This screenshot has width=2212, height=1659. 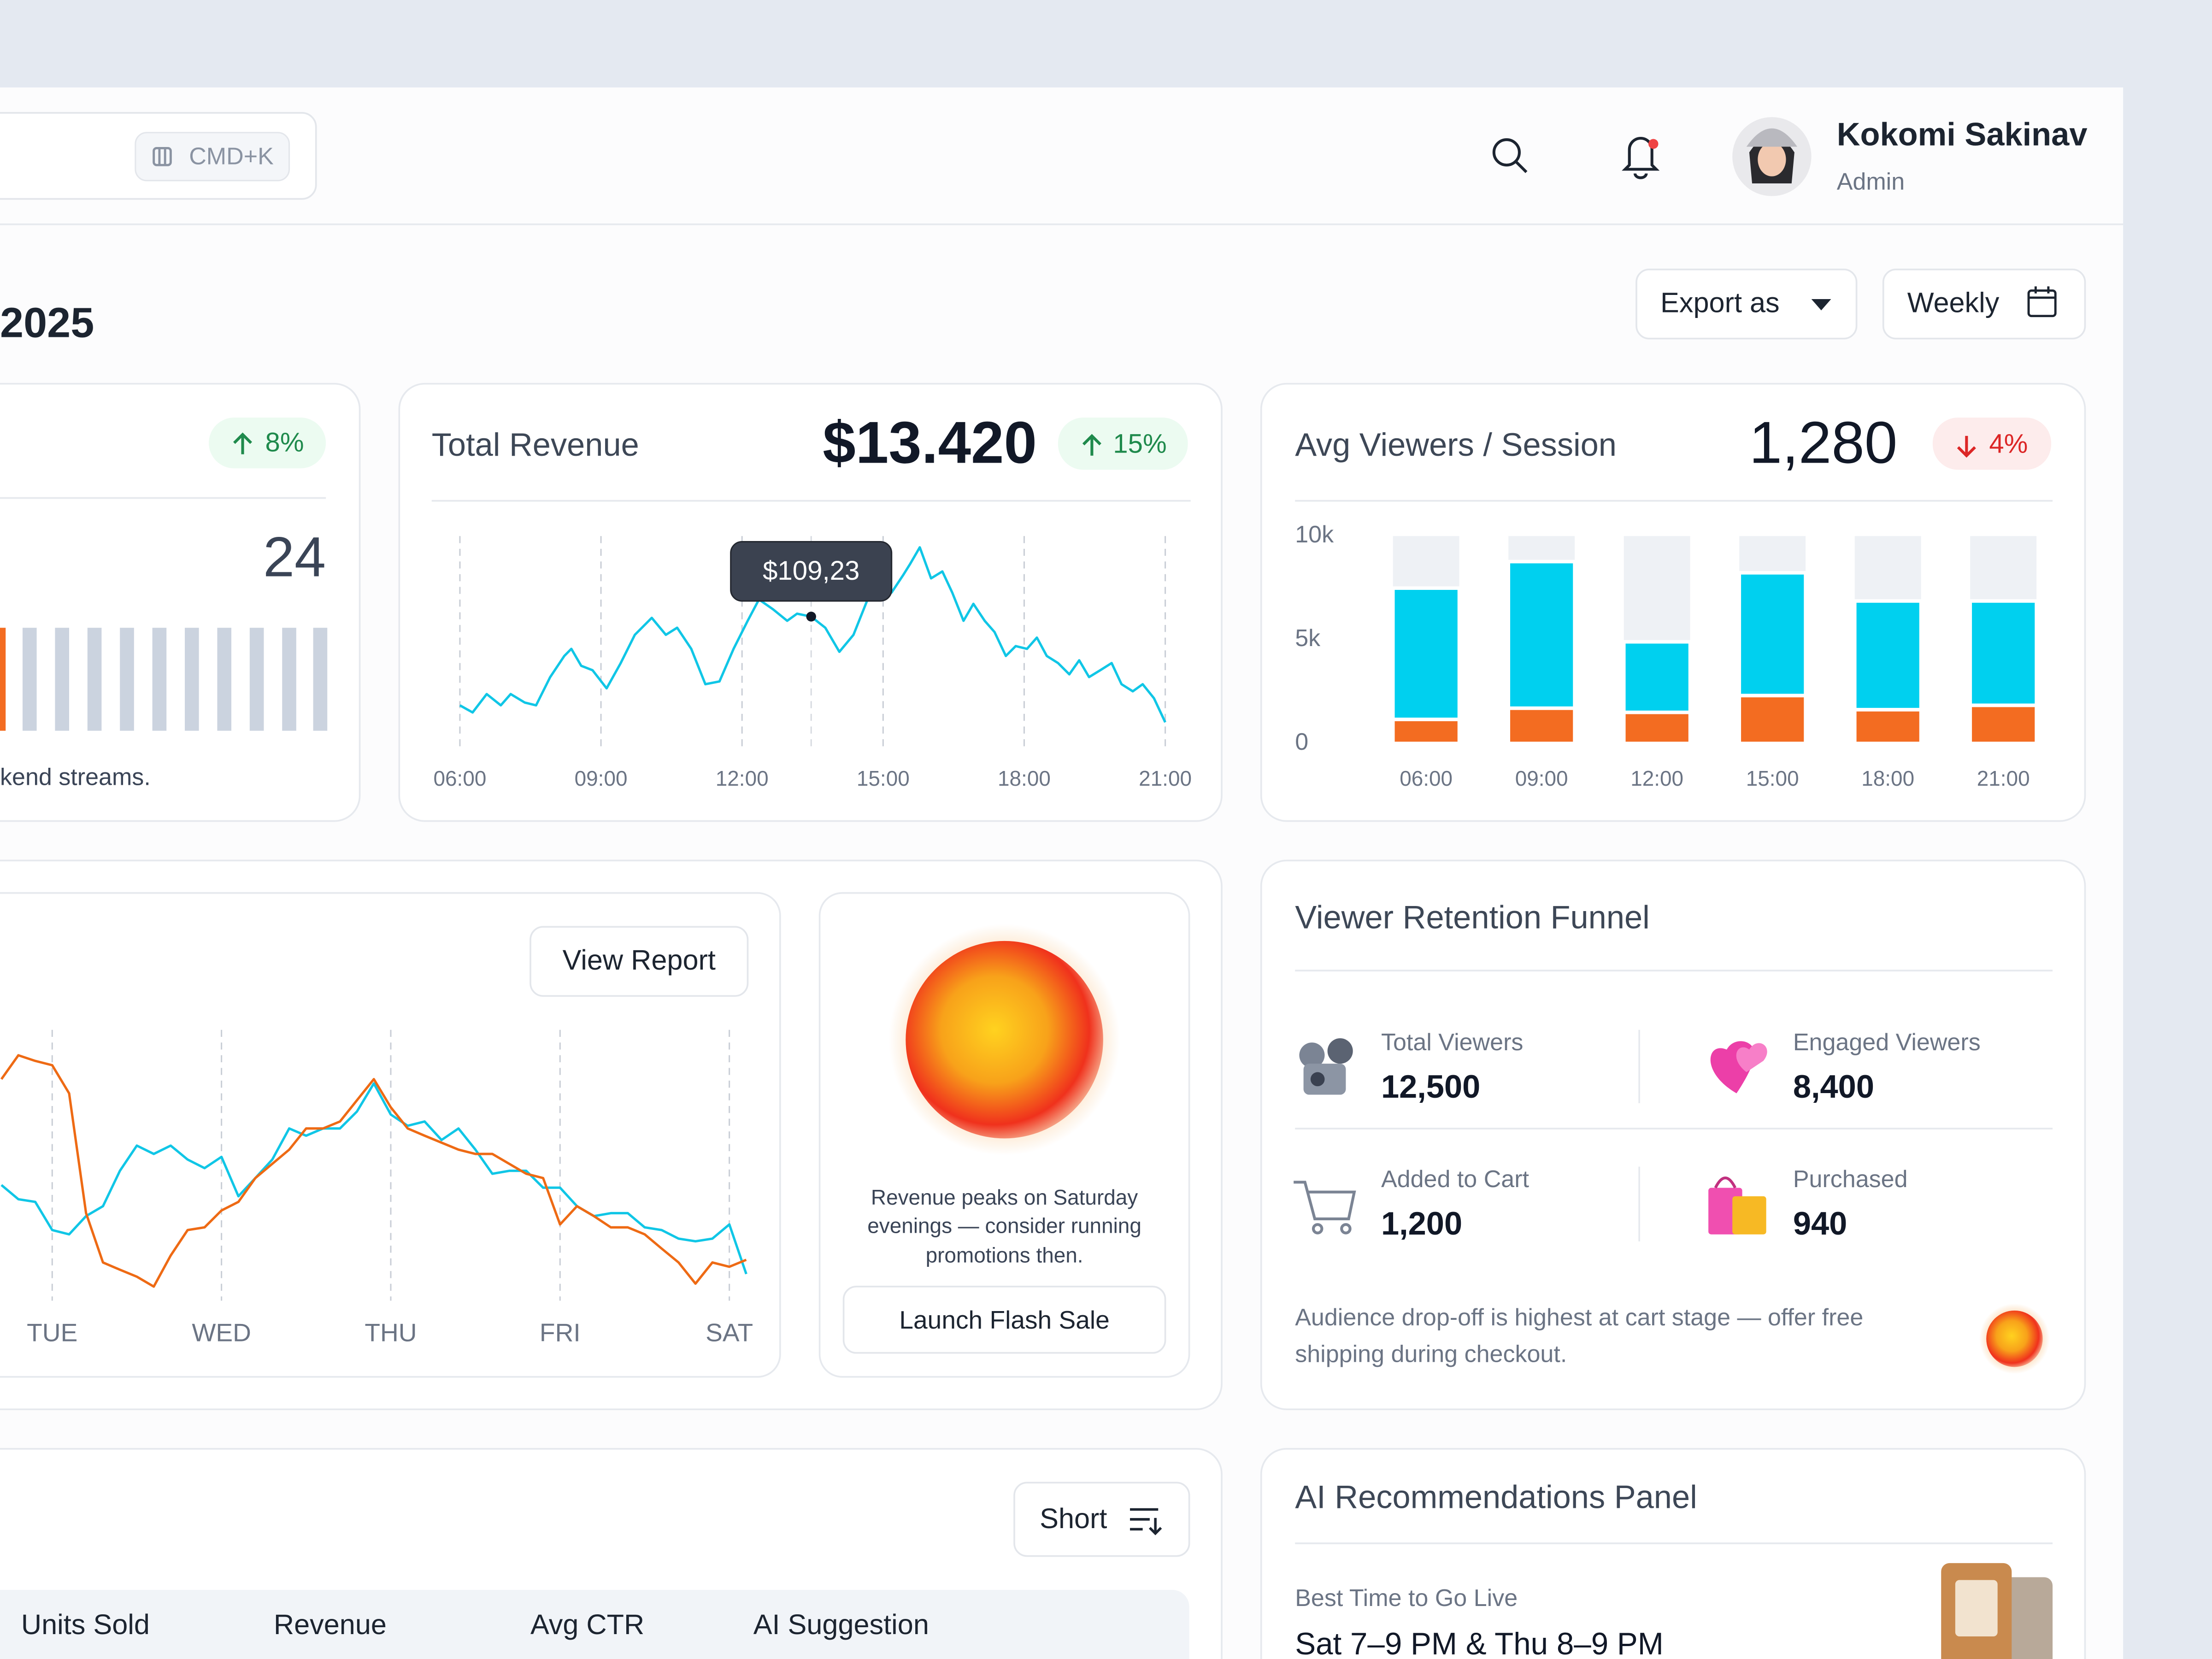 I want to click on user-role: Admin, so click(x=1871, y=182).